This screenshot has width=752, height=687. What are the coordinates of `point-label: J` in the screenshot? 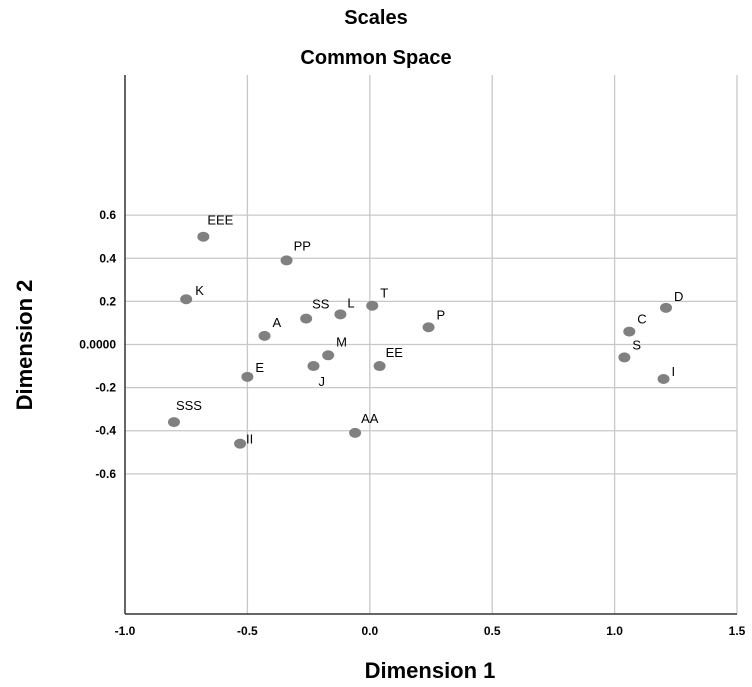 It's located at (321, 381).